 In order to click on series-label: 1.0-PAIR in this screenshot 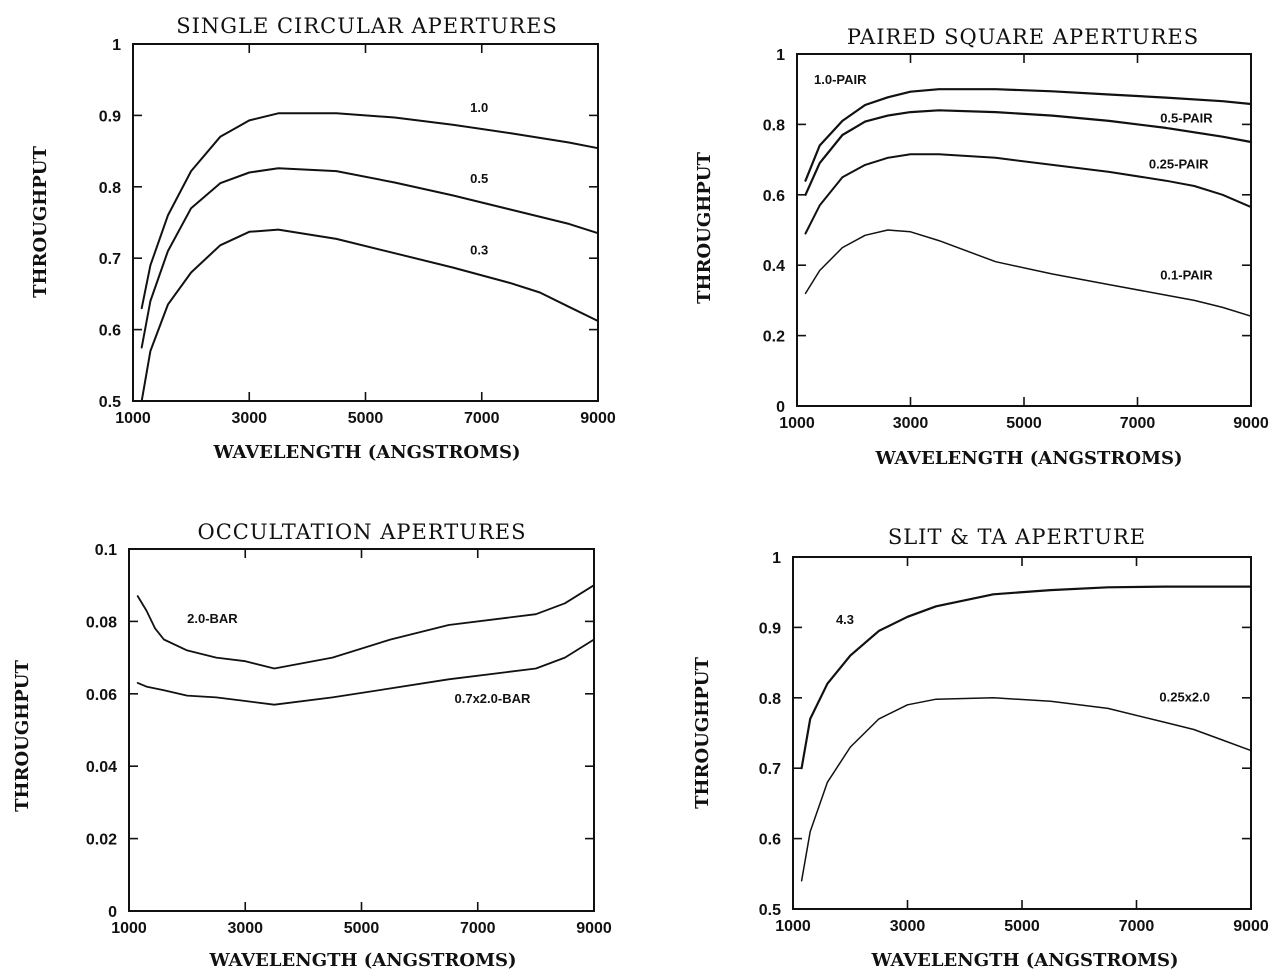, I will do `click(840, 79)`.